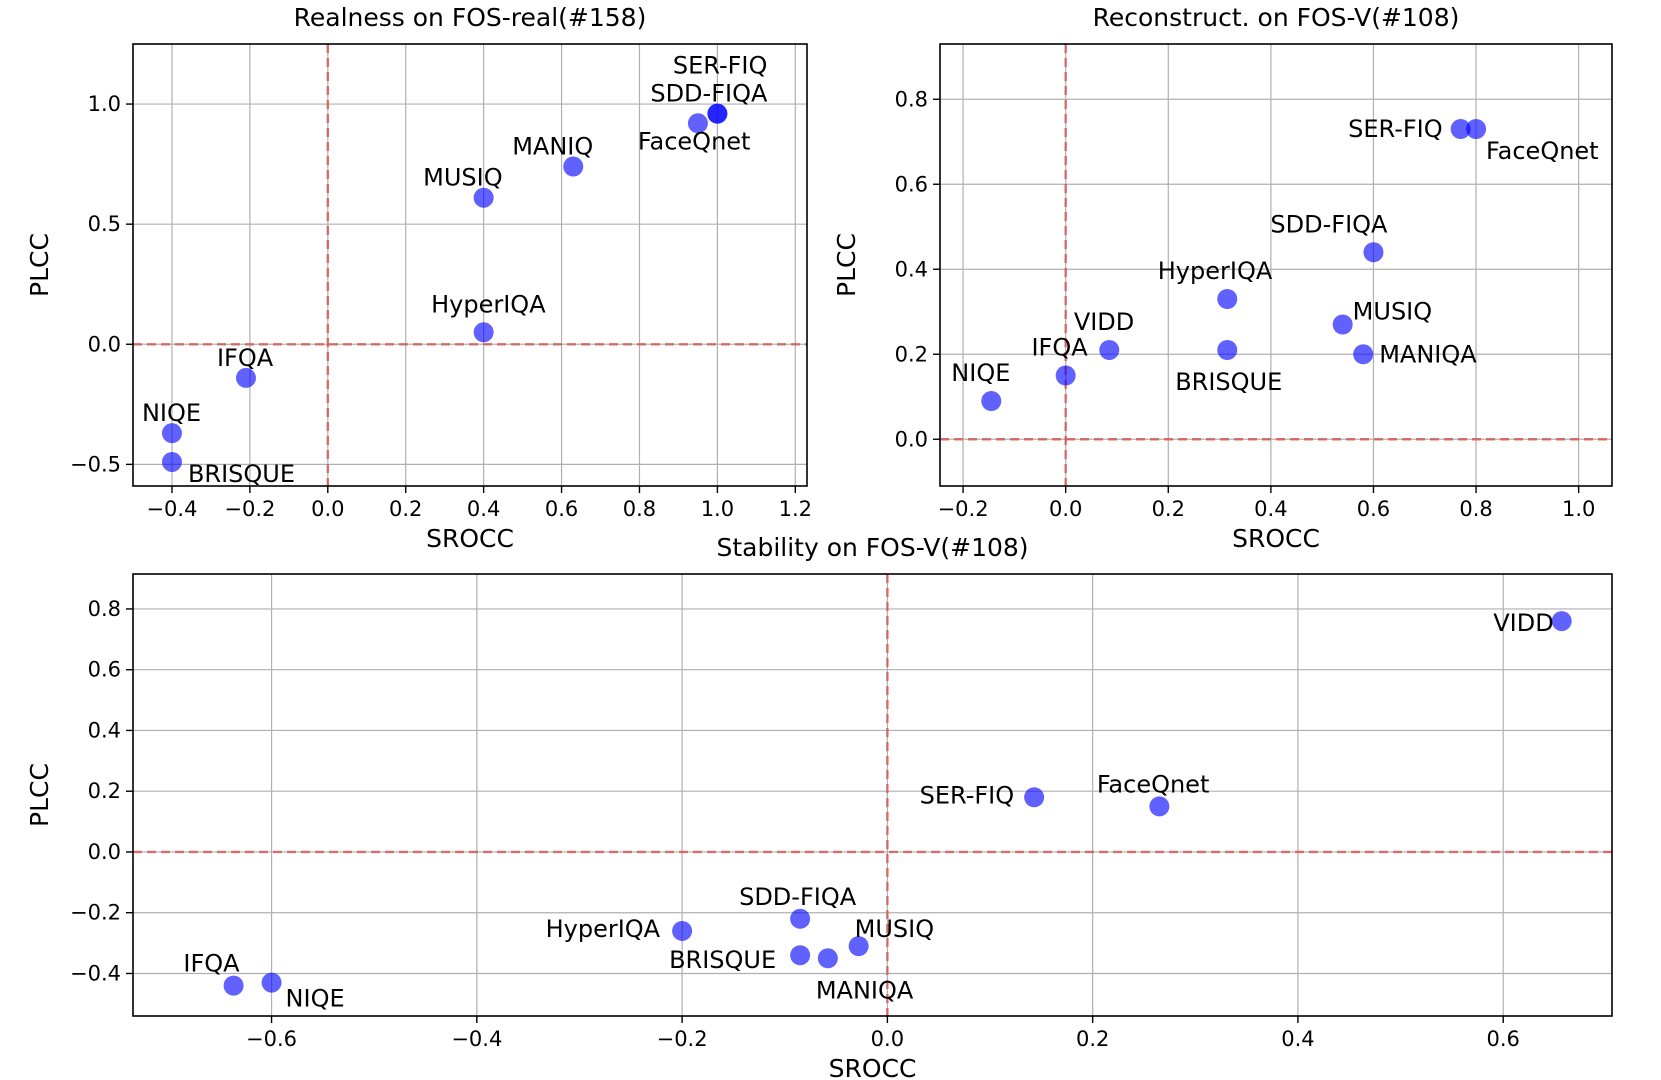 This screenshot has height=1080, width=1661. Describe the element at coordinates (552, 147) in the screenshot. I see `point-label-maniq: MANIQ` at that location.